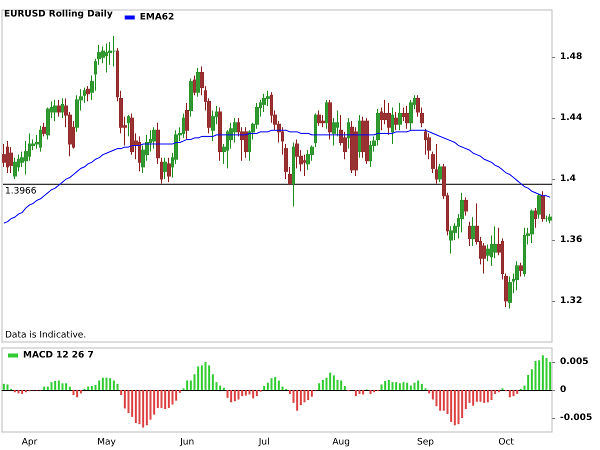 The width and height of the screenshot is (600, 450). I want to click on y-tick-label: -0.005, so click(576, 418).